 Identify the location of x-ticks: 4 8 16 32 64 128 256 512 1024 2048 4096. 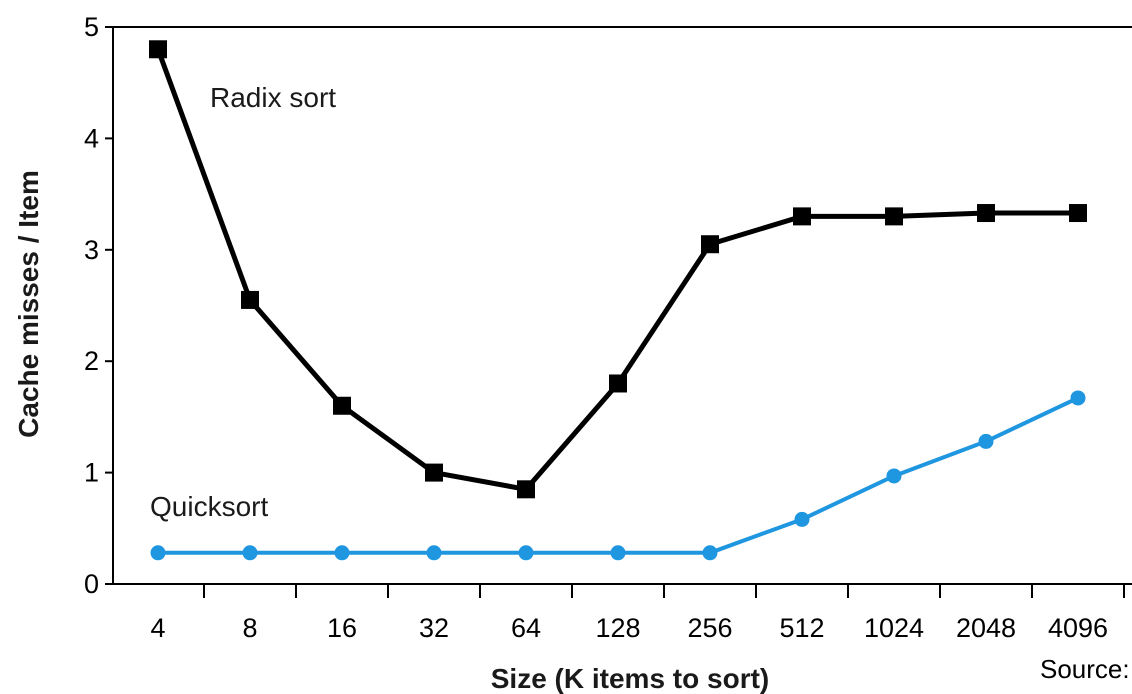
(637, 613).